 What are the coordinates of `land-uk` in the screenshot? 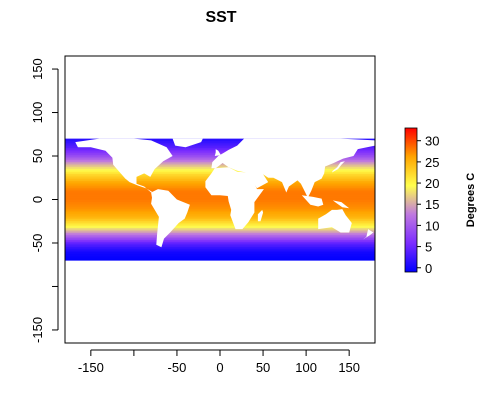 It's located at (217, 152).